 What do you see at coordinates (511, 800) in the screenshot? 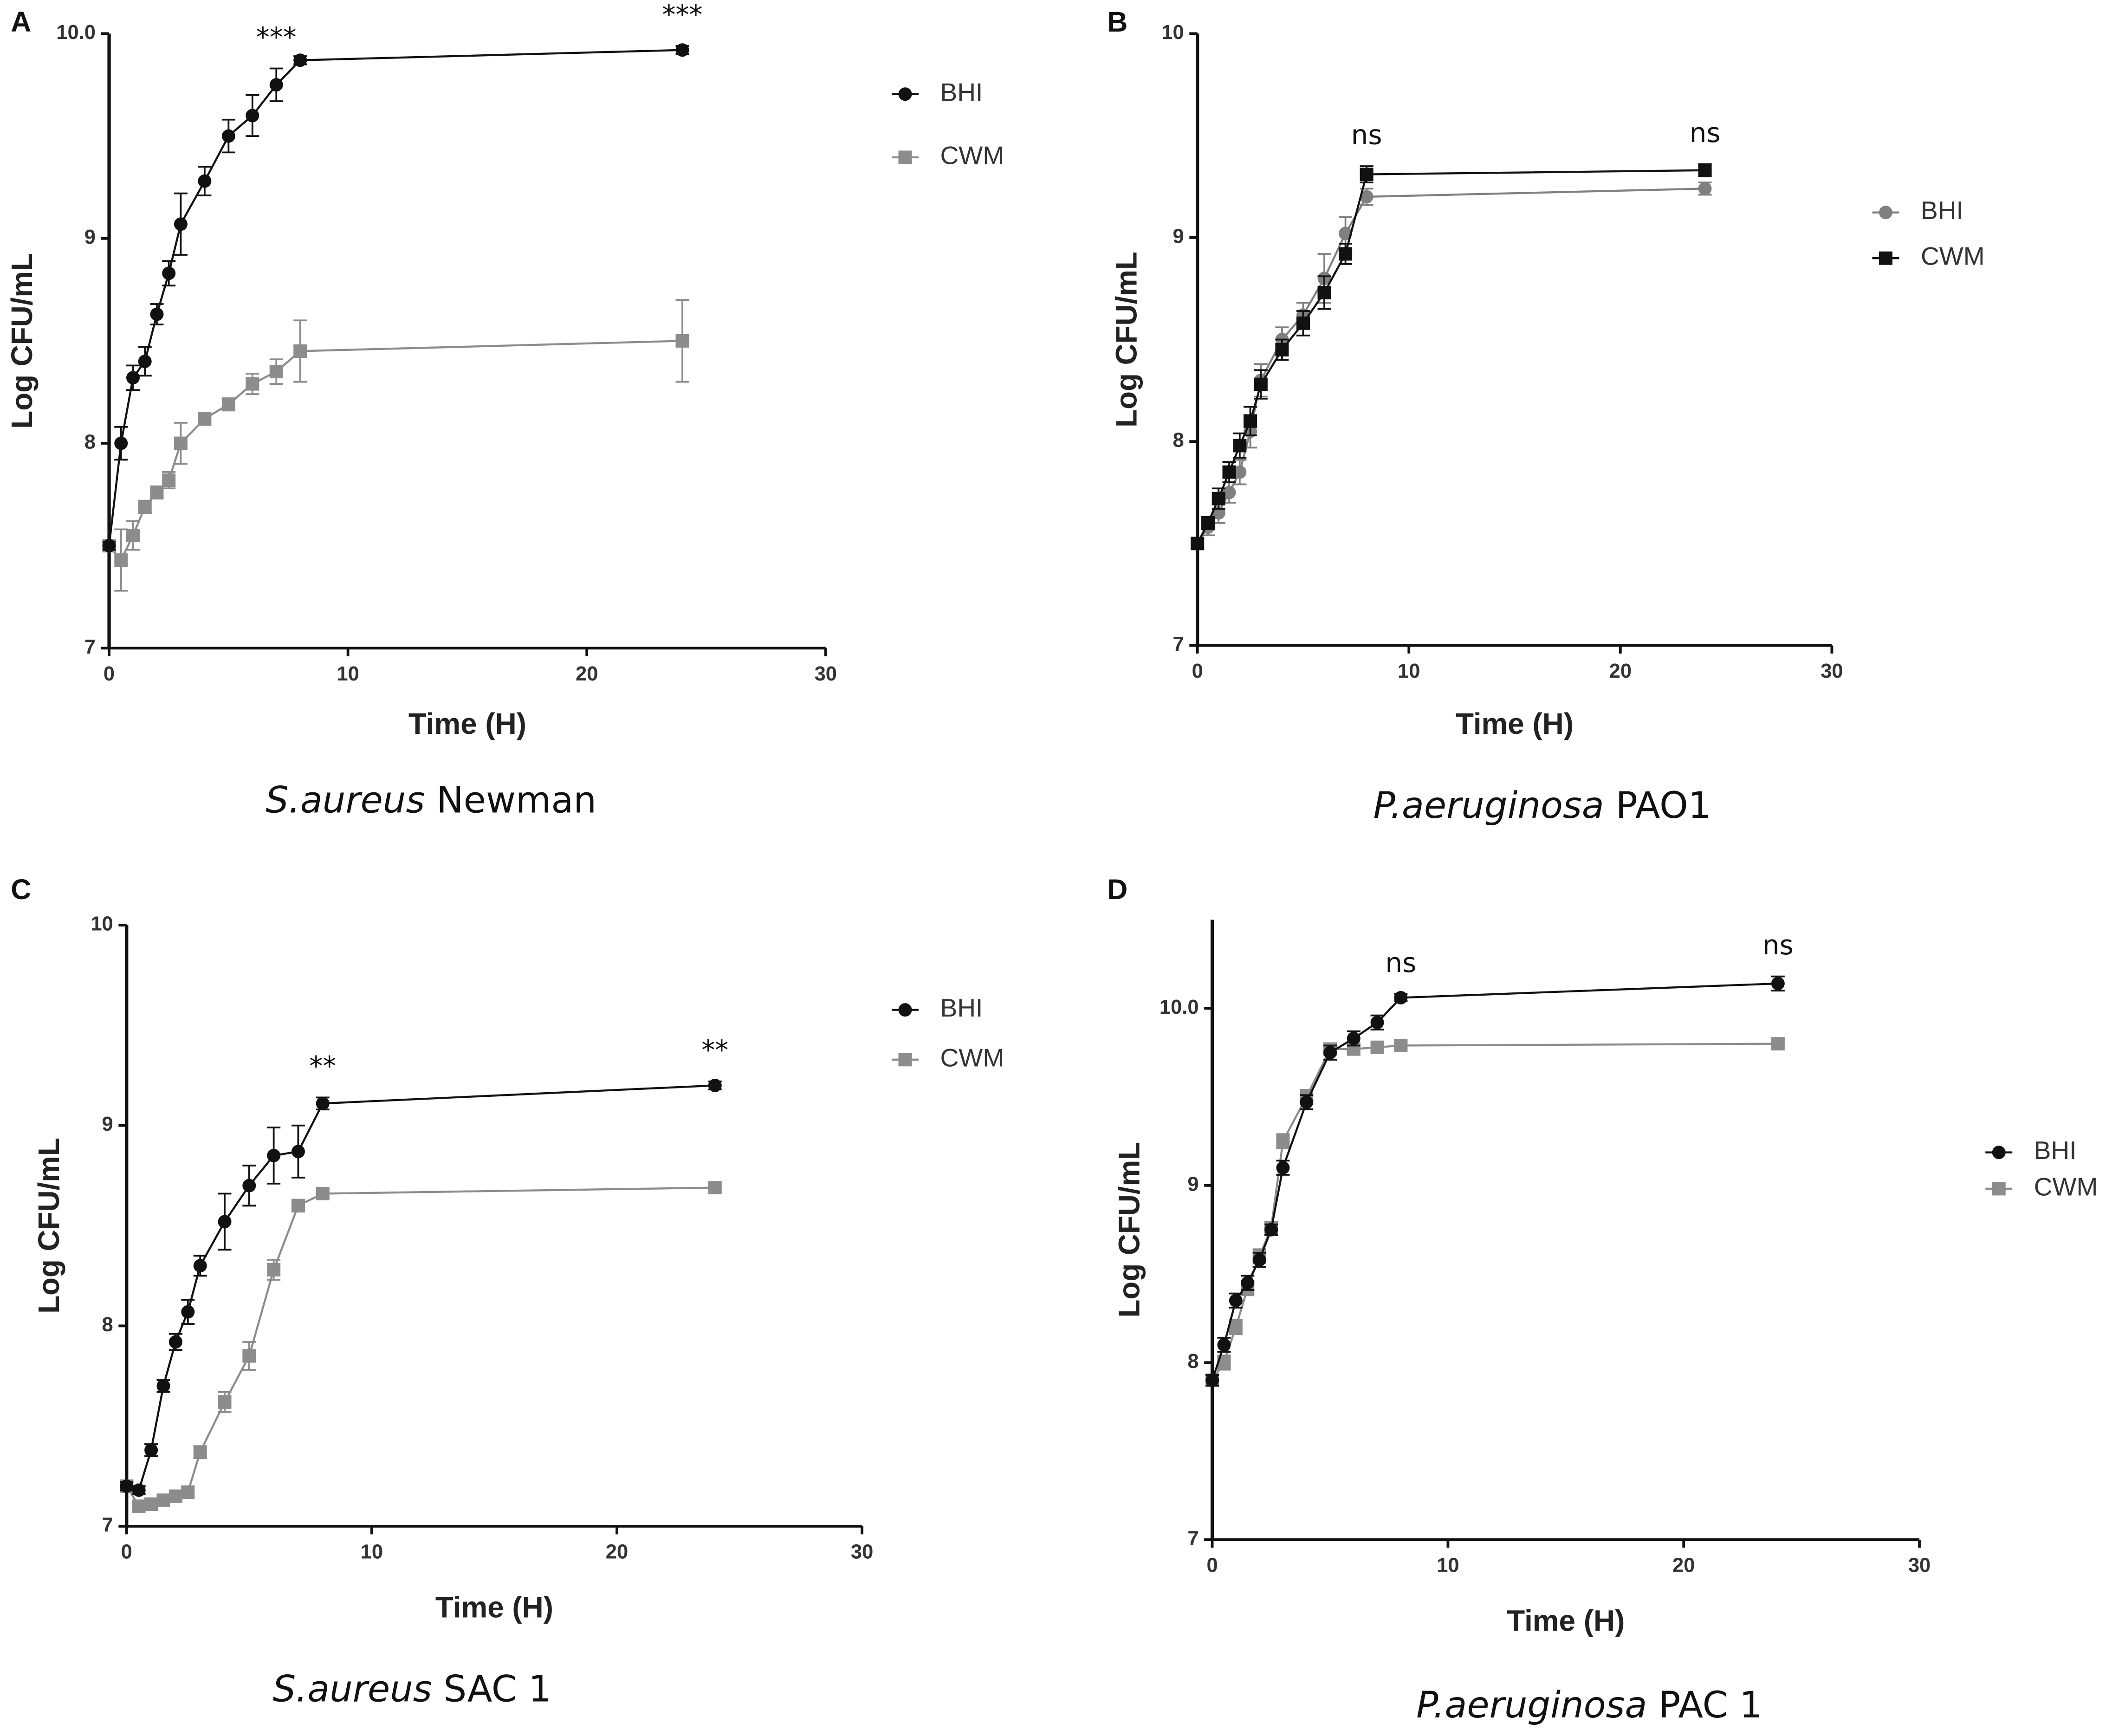
I see `caption-strain: Newman` at bounding box center [511, 800].